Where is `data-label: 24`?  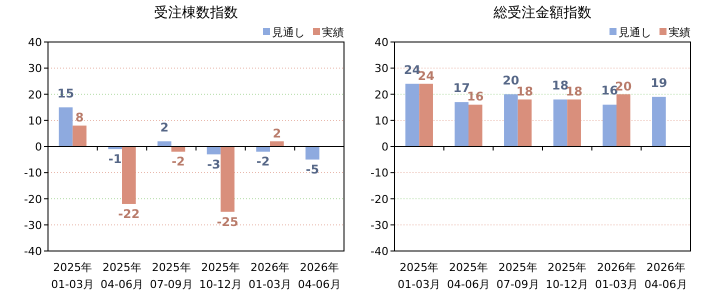 data-label: 24 is located at coordinates (412, 69).